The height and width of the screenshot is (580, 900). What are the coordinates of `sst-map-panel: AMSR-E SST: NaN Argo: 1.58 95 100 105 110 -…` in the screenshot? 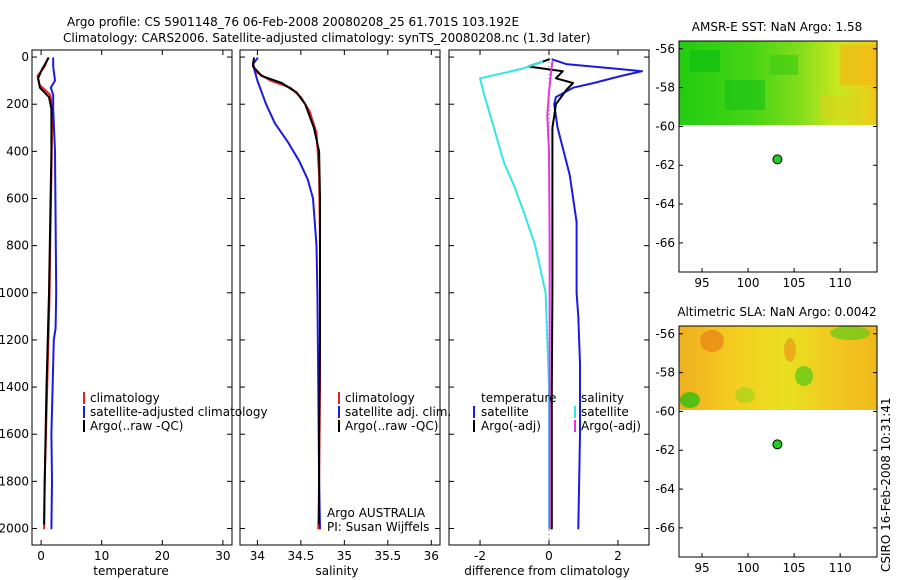 It's located at (766, 155).